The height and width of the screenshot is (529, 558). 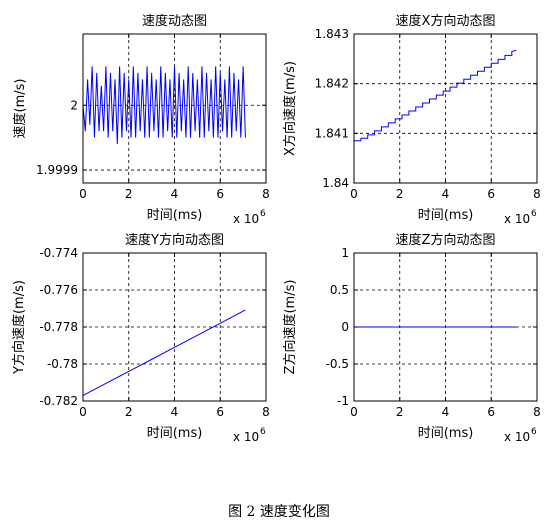 I want to click on y-tick-label: 1.843, so click(x=332, y=34).